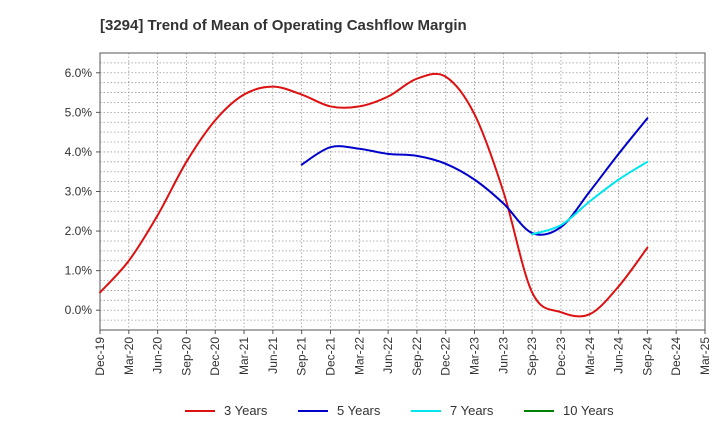  Describe the element at coordinates (79, 112) in the screenshot. I see `y-tick-label: 5.0%` at that location.